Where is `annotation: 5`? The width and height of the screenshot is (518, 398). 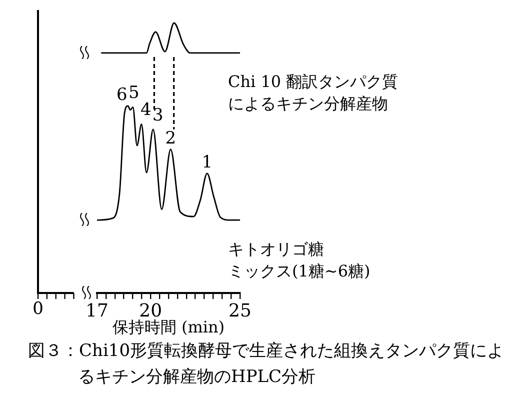 annotation: 5 is located at coordinates (134, 93).